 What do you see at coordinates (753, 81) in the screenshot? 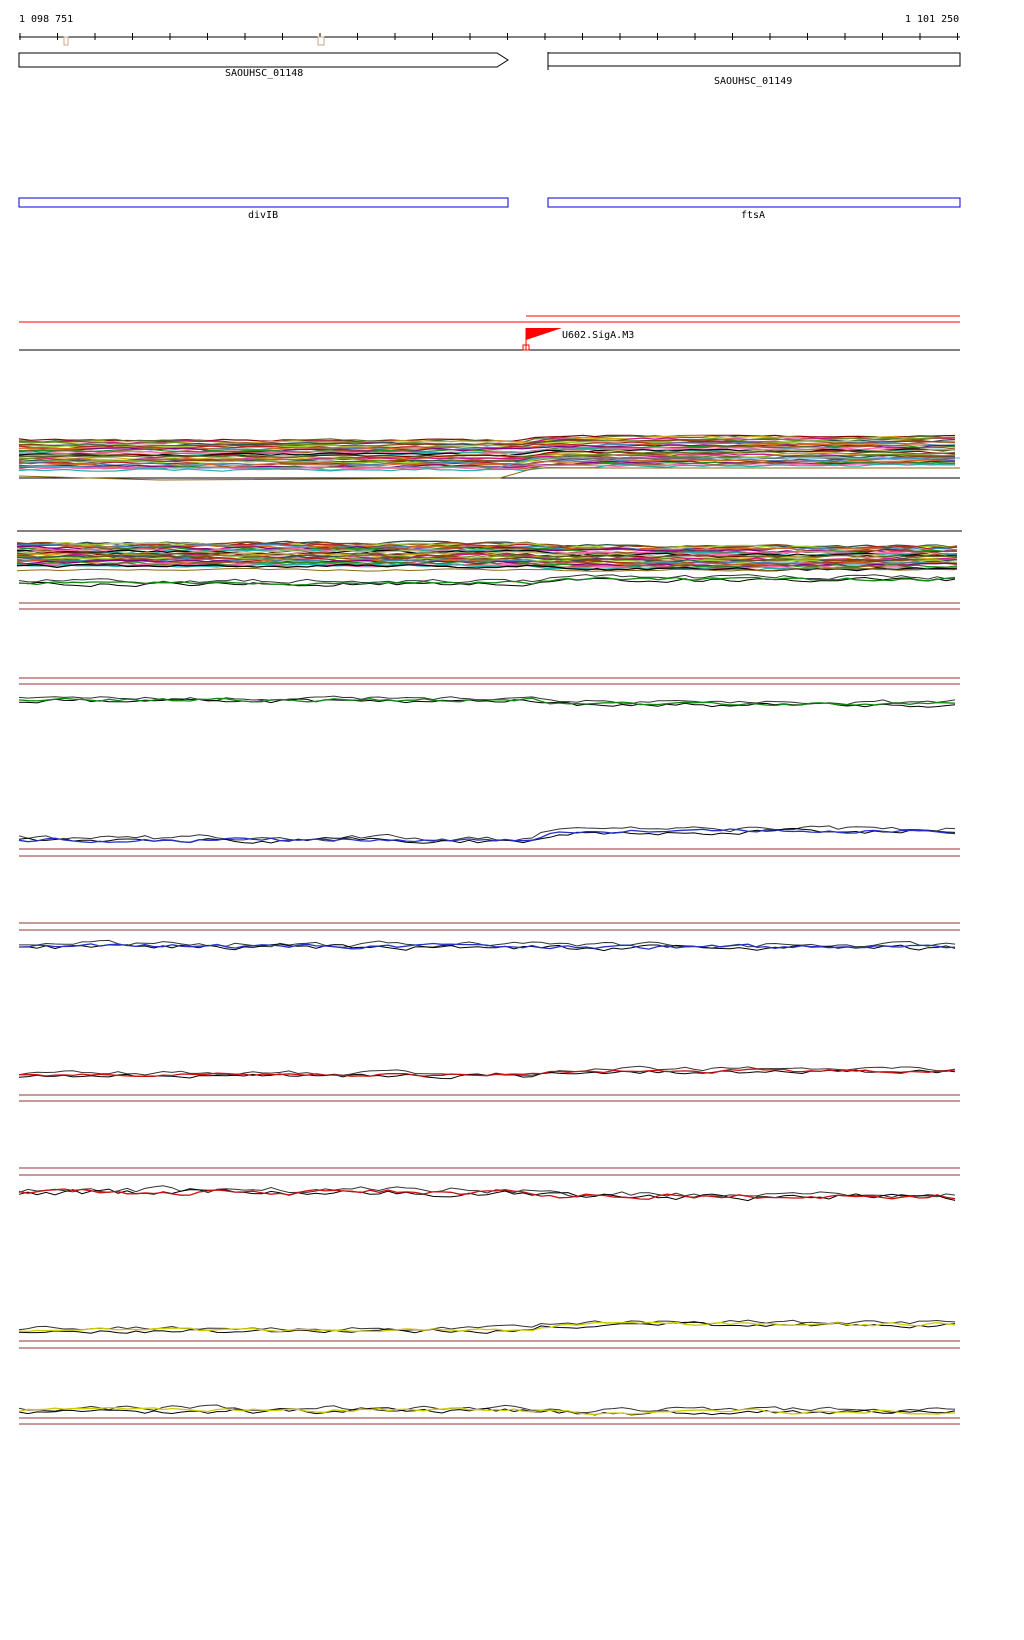
I see `gene-label-saouhsc-01149: SAOUHSC_01149` at bounding box center [753, 81].